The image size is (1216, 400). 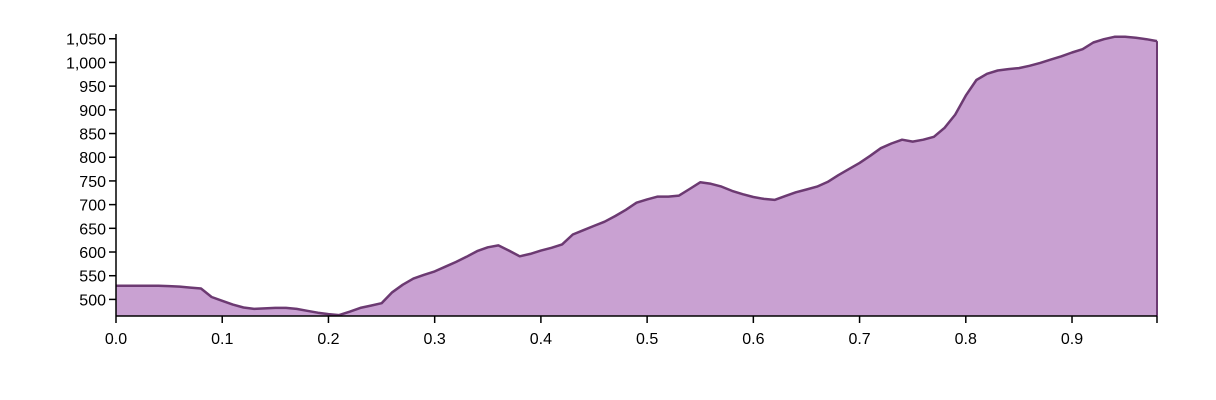 I want to click on x-tick-label: 0.9, so click(x=1072, y=339).